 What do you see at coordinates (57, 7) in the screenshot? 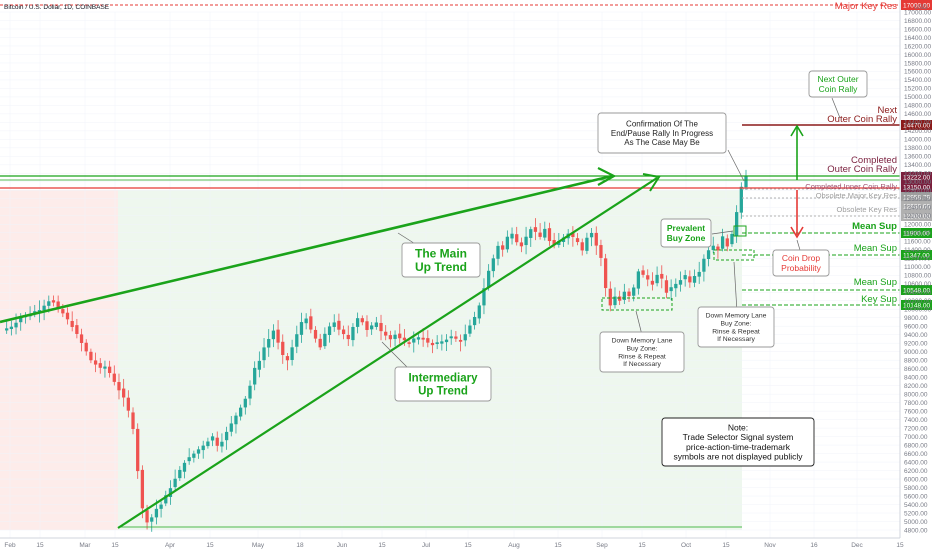
I see `chart-title: Bitcoin / U.S. Dollar, 1D, COINBASE` at bounding box center [57, 7].